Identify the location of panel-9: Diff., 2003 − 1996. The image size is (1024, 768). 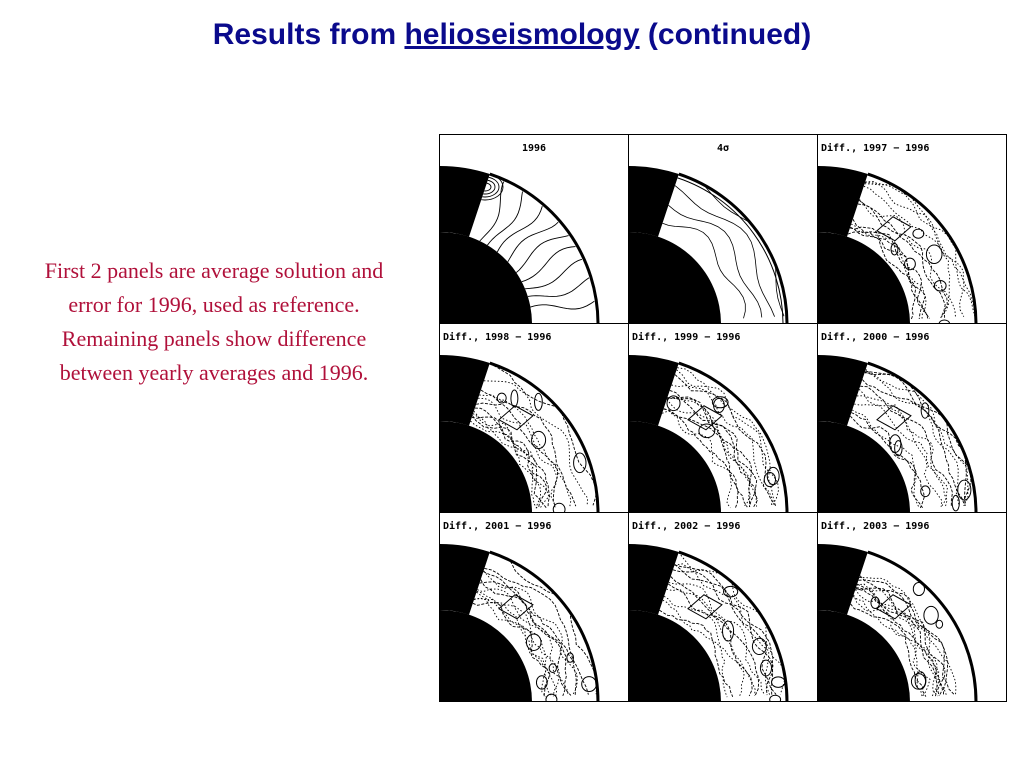
(912, 607).